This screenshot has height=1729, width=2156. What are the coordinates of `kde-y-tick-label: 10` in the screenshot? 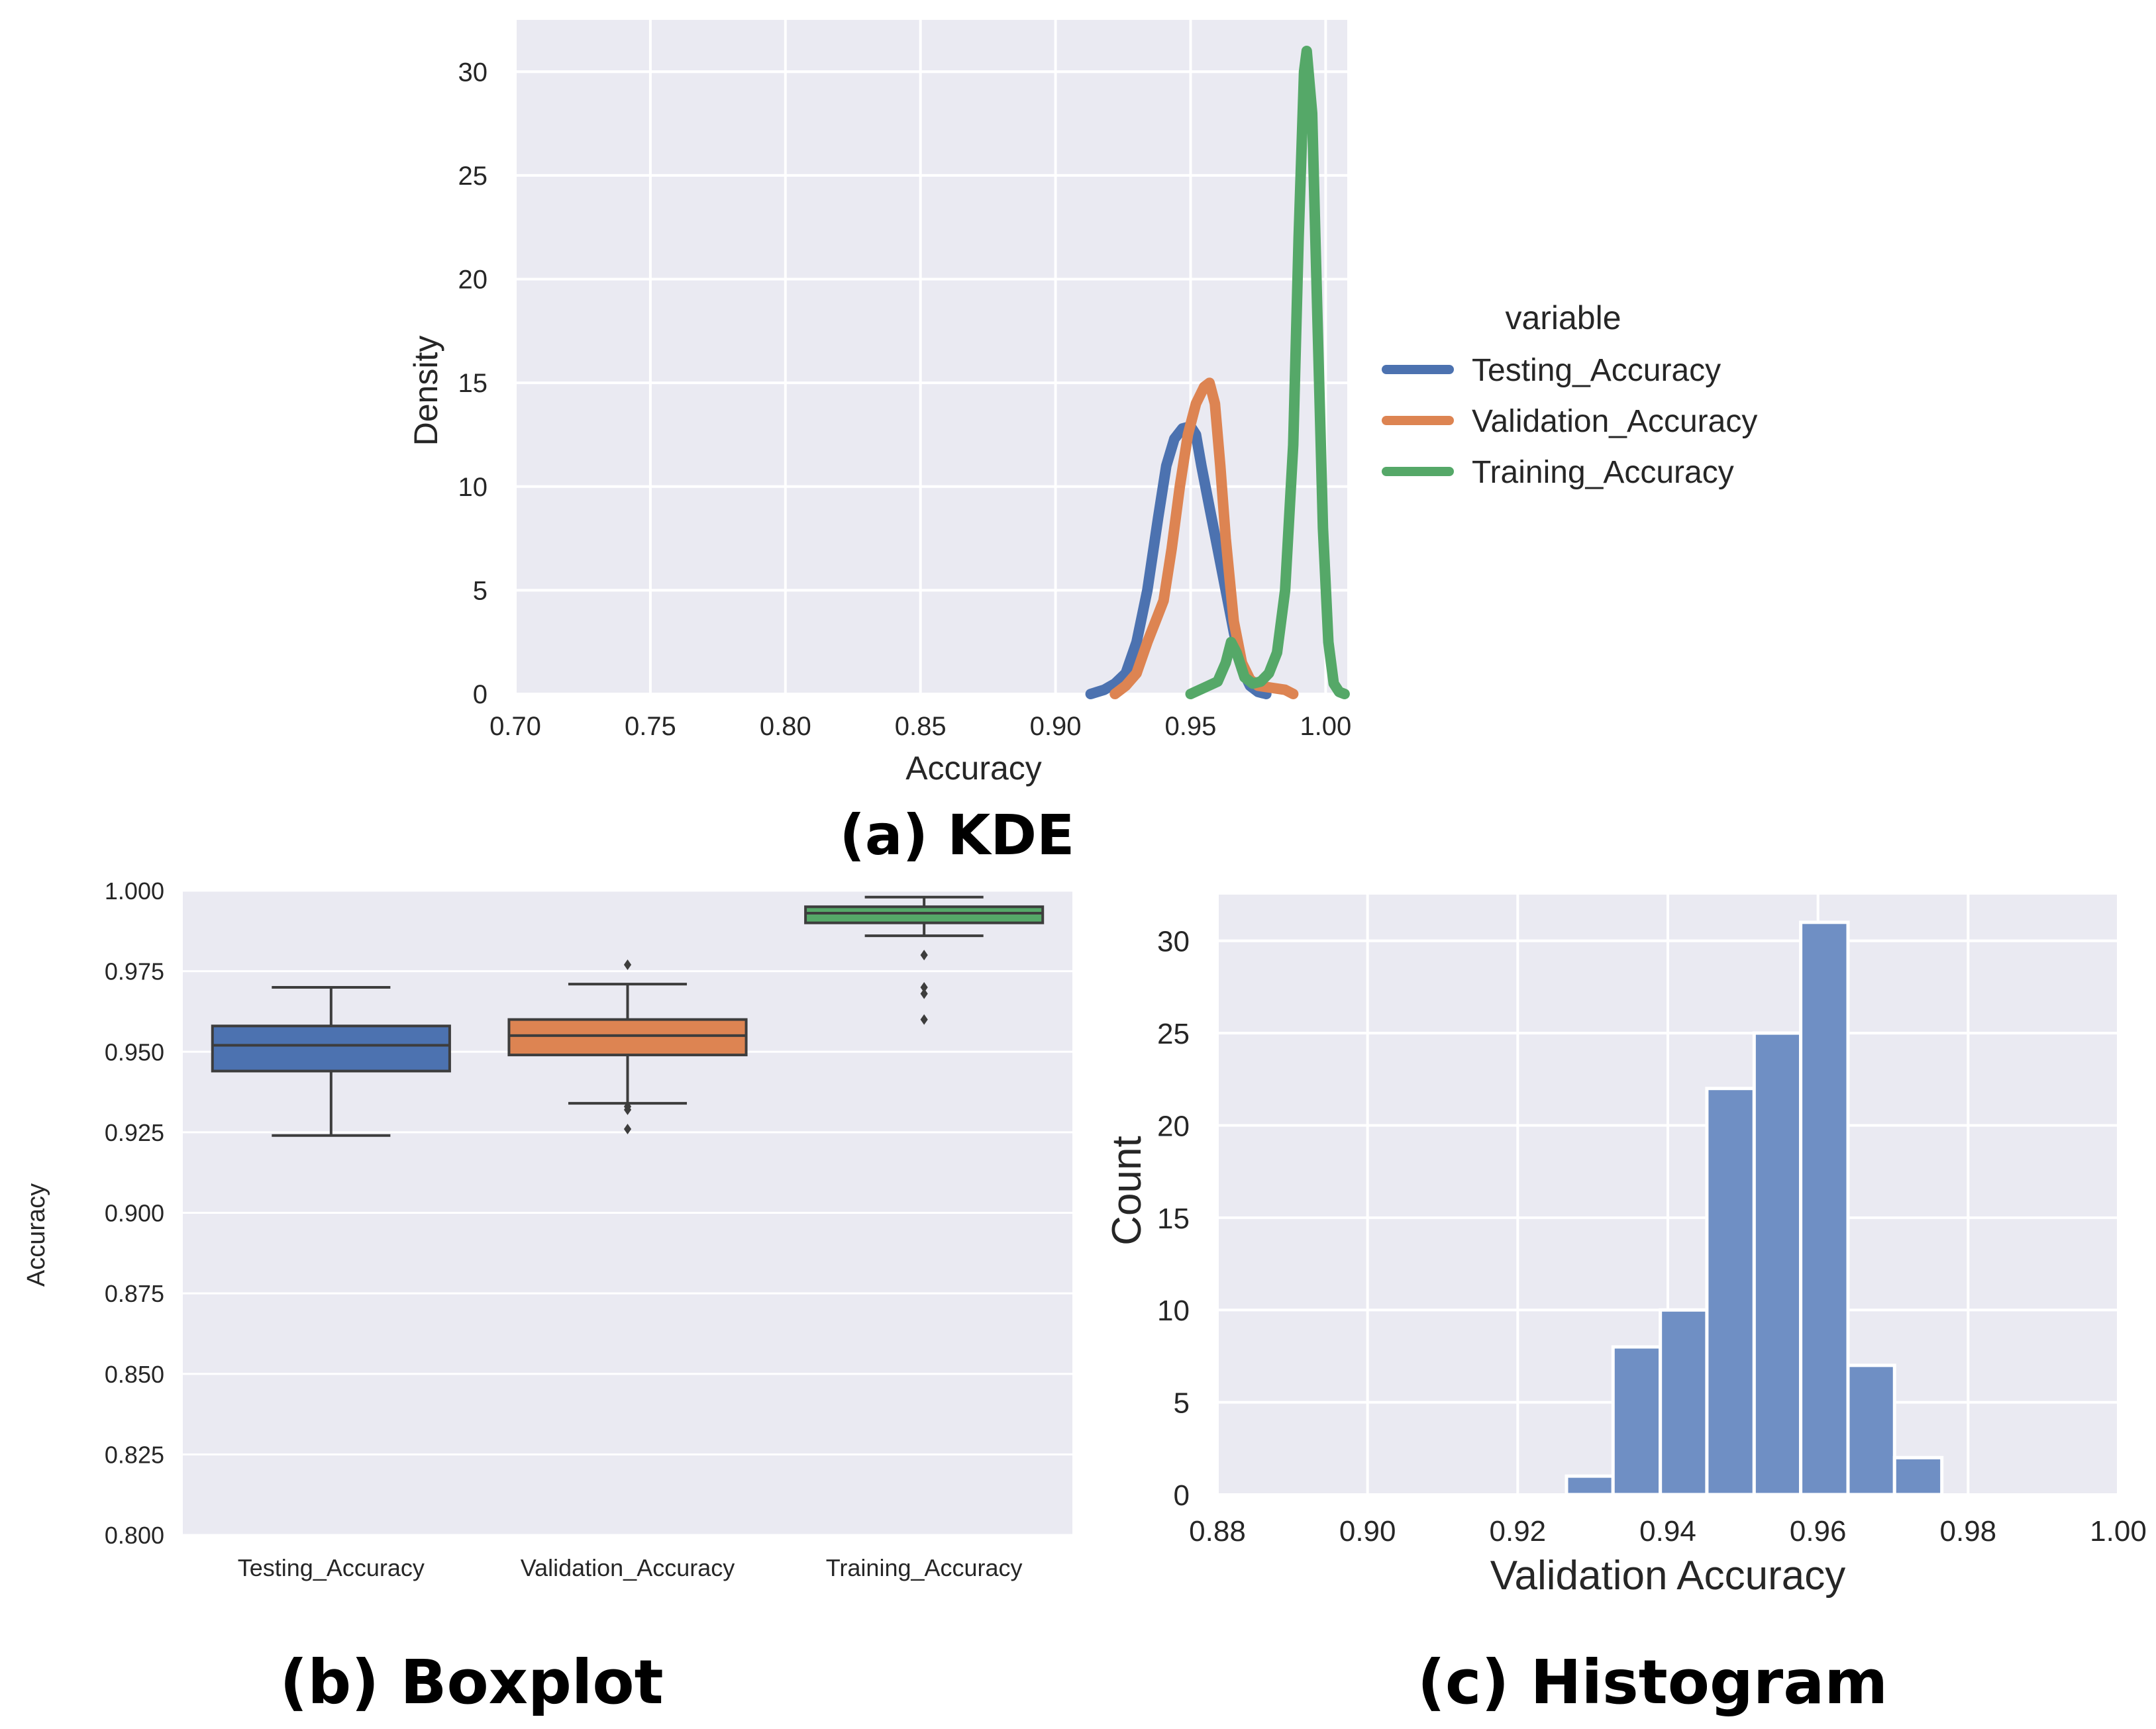 It's located at (473, 487).